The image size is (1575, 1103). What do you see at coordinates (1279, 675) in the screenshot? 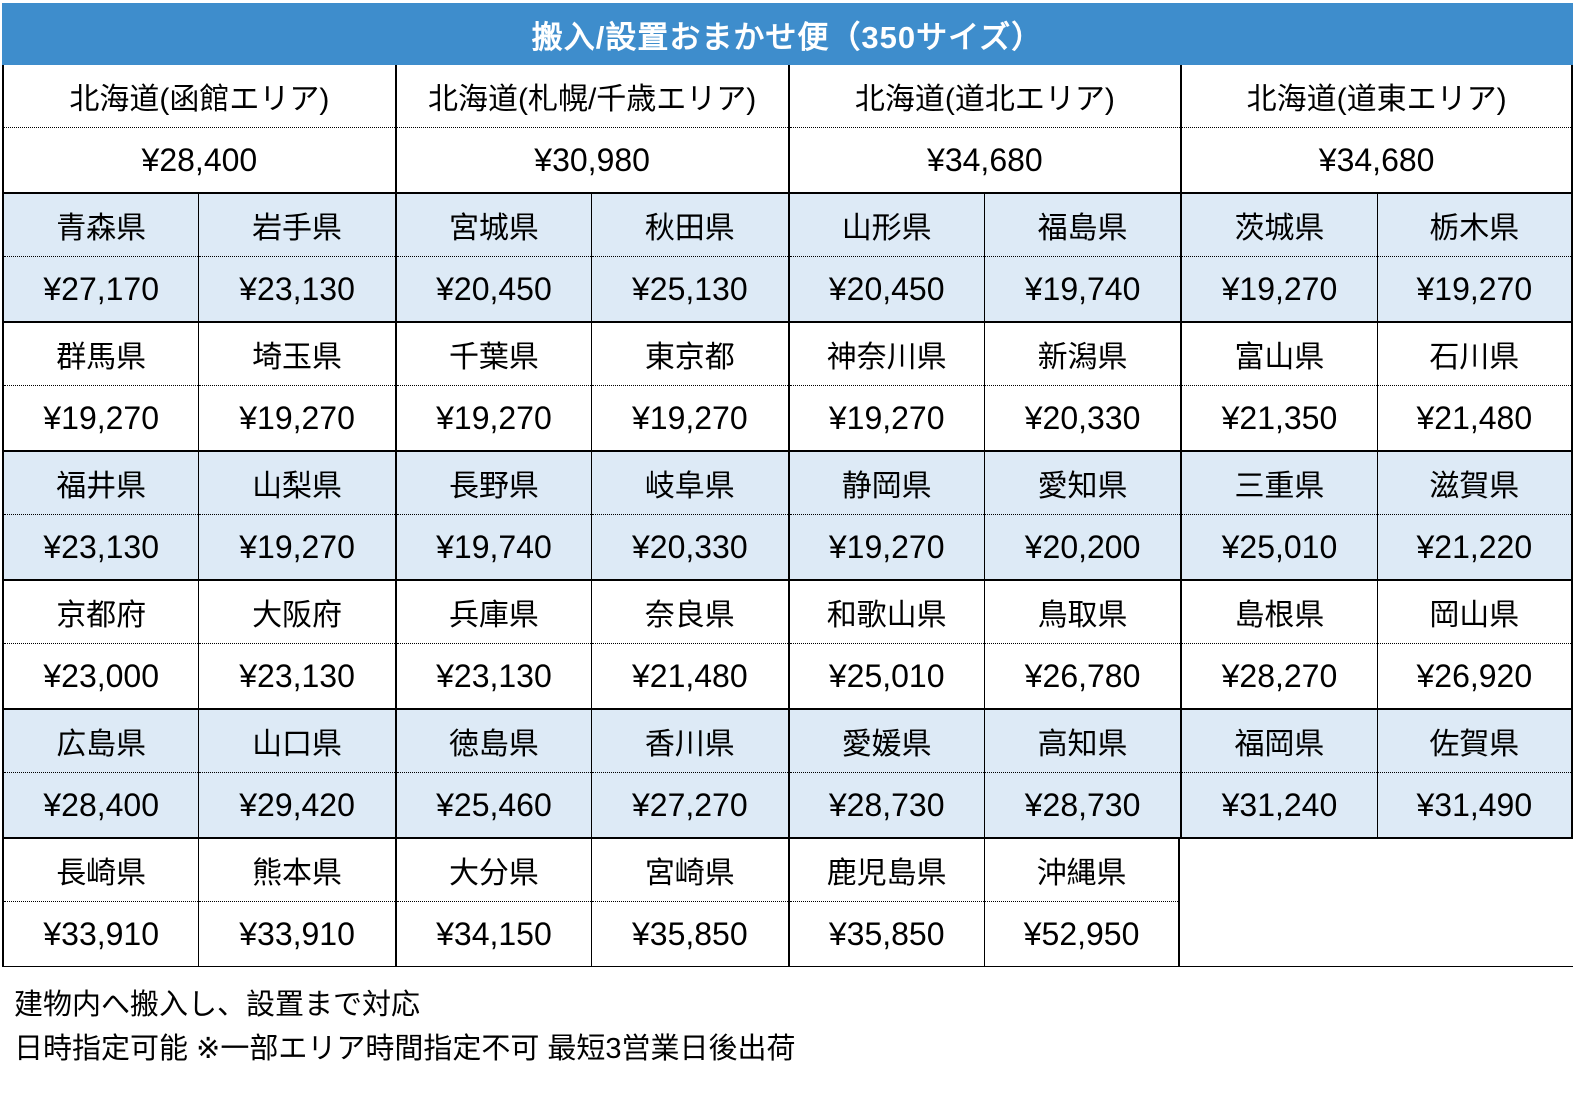
I see `area-price: ¥28,270` at bounding box center [1279, 675].